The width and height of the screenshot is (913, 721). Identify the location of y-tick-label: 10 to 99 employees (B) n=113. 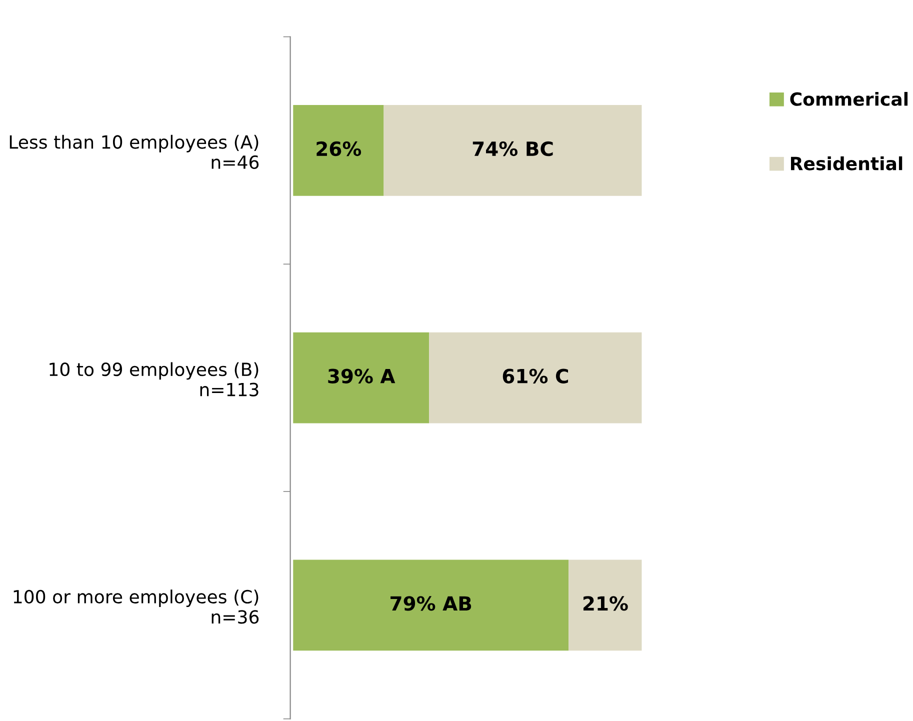
(154, 379).